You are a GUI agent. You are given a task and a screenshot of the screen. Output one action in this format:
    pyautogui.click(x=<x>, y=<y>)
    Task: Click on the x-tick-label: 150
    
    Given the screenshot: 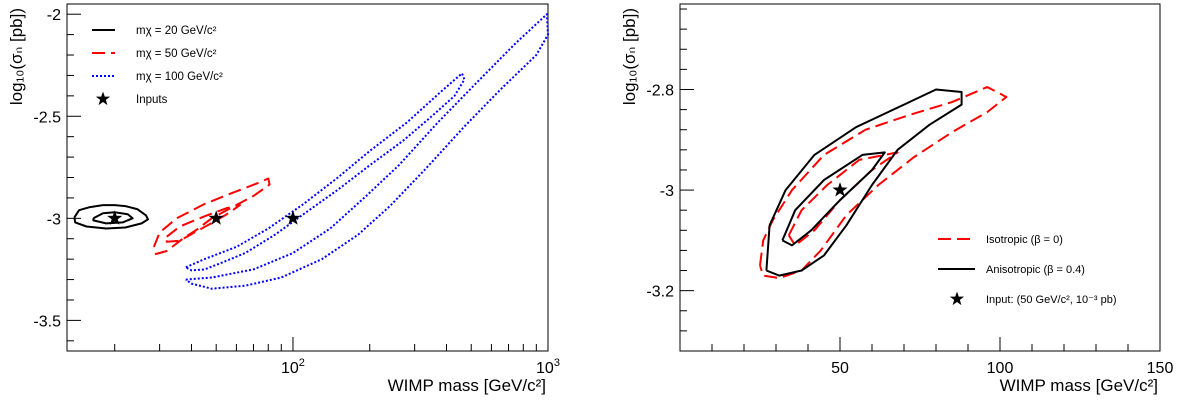 What is the action you would take?
    pyautogui.click(x=1160, y=368)
    